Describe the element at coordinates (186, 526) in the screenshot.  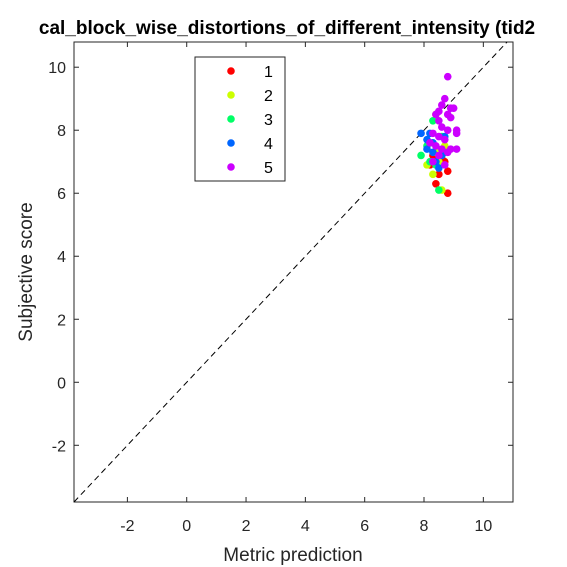
I see `x-tick-label: 0` at that location.